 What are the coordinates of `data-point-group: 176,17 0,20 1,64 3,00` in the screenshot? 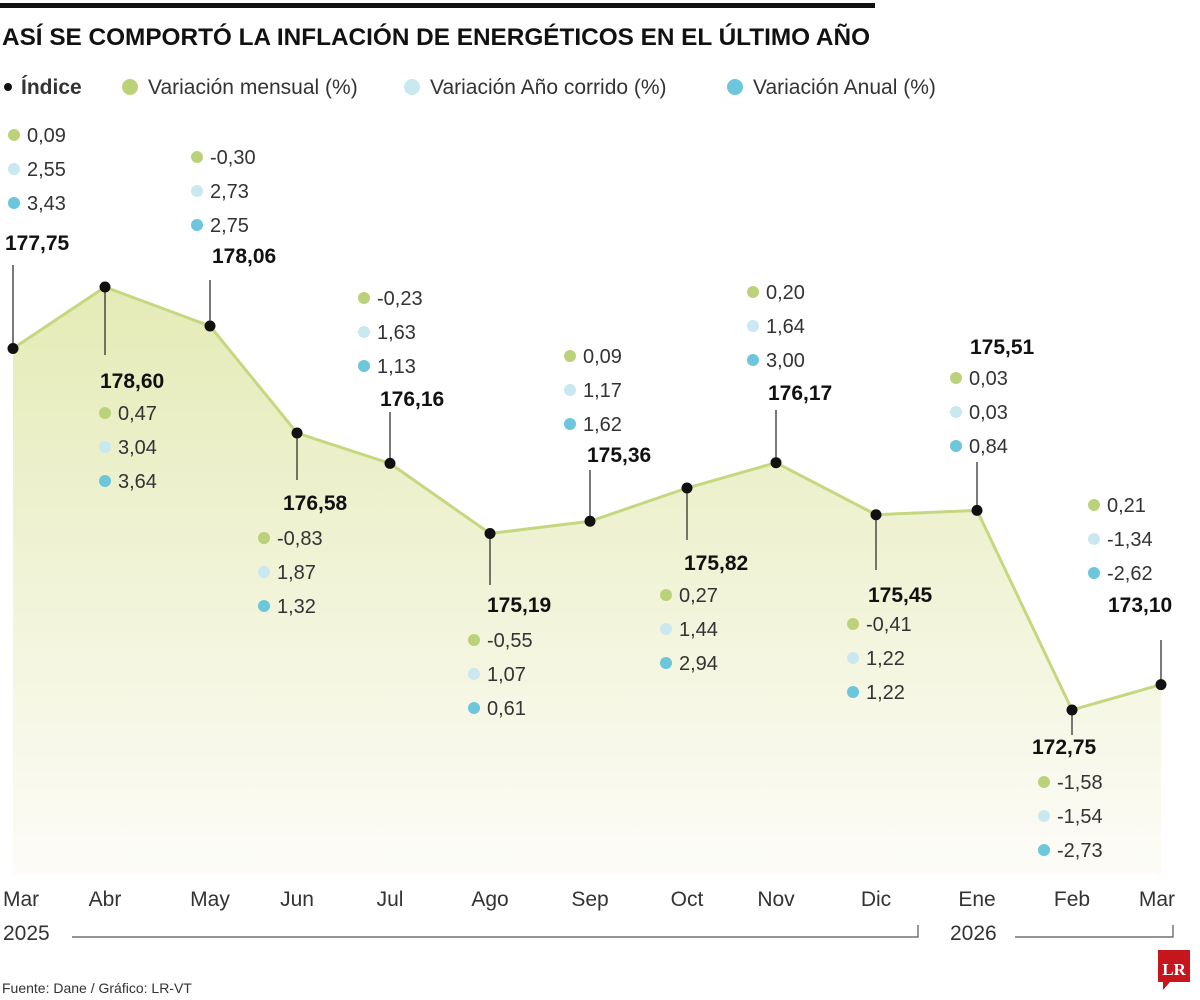 It's located at (789, 375).